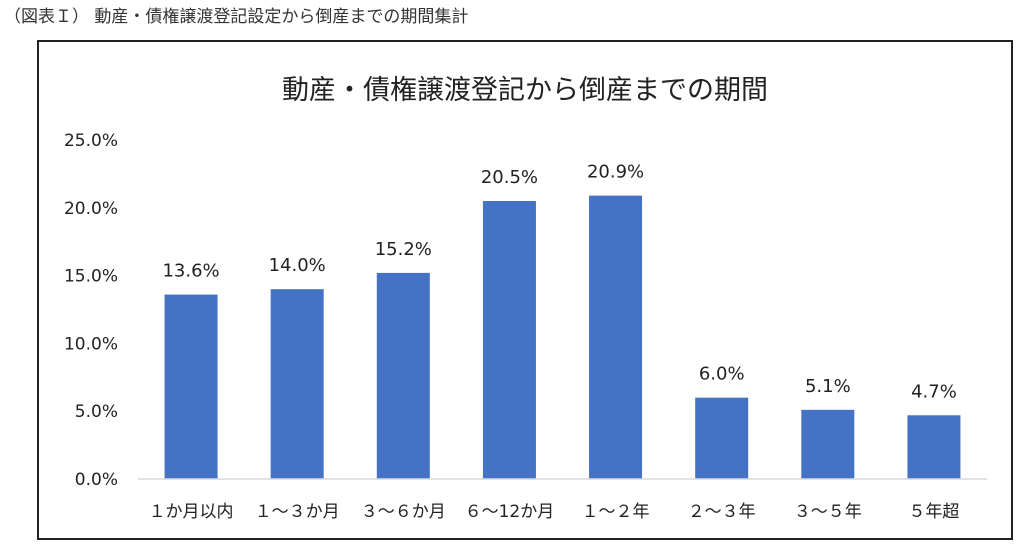 This screenshot has width=1023, height=554. Describe the element at coordinates (297, 512) in the screenshot. I see `x-tick-label: １～３か月` at that location.